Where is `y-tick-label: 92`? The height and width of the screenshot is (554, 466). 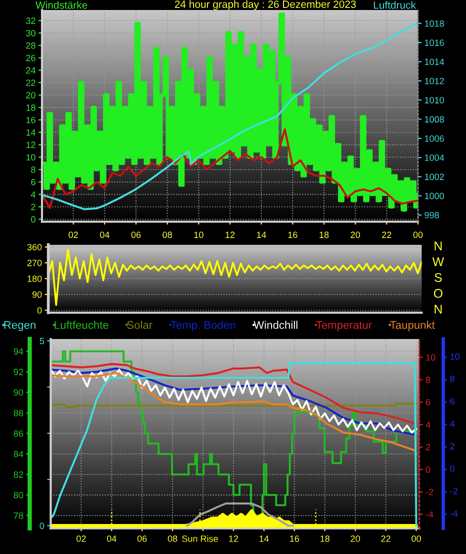 y-tick-label: 92 is located at coordinates (18, 372).